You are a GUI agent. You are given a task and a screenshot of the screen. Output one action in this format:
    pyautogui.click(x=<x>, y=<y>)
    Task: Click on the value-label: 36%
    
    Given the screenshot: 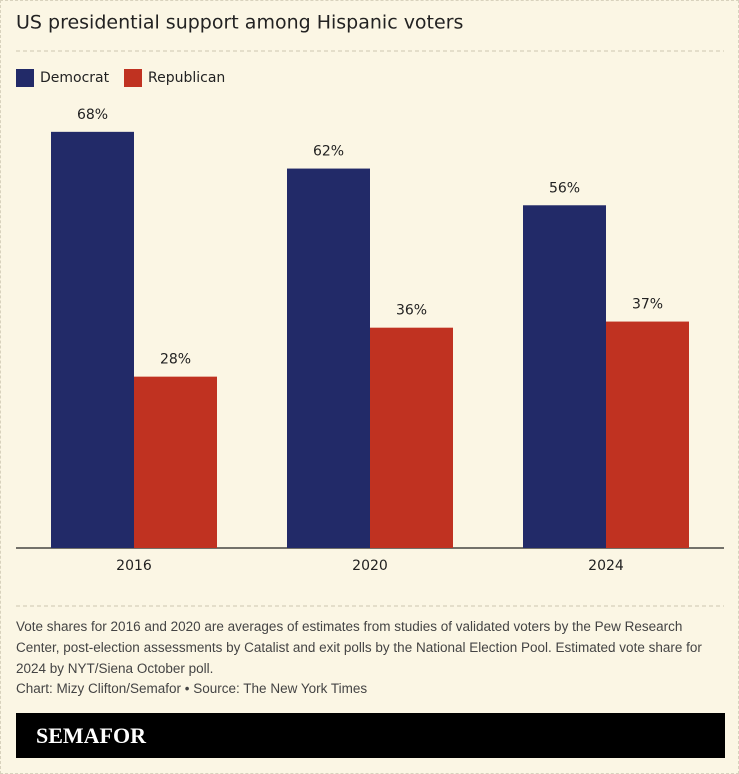 What is the action you would take?
    pyautogui.click(x=411, y=311)
    